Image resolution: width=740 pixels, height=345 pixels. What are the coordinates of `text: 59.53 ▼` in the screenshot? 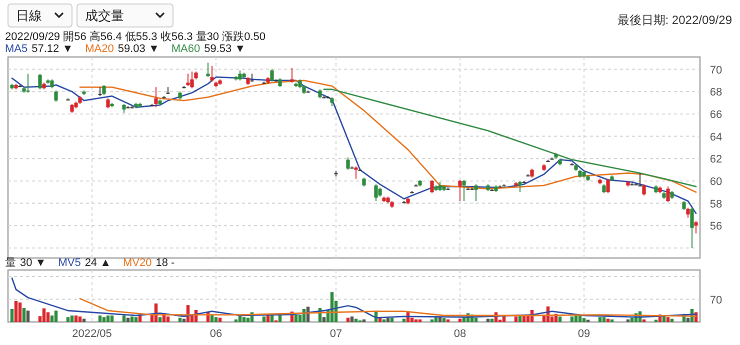 It's located at (225, 49).